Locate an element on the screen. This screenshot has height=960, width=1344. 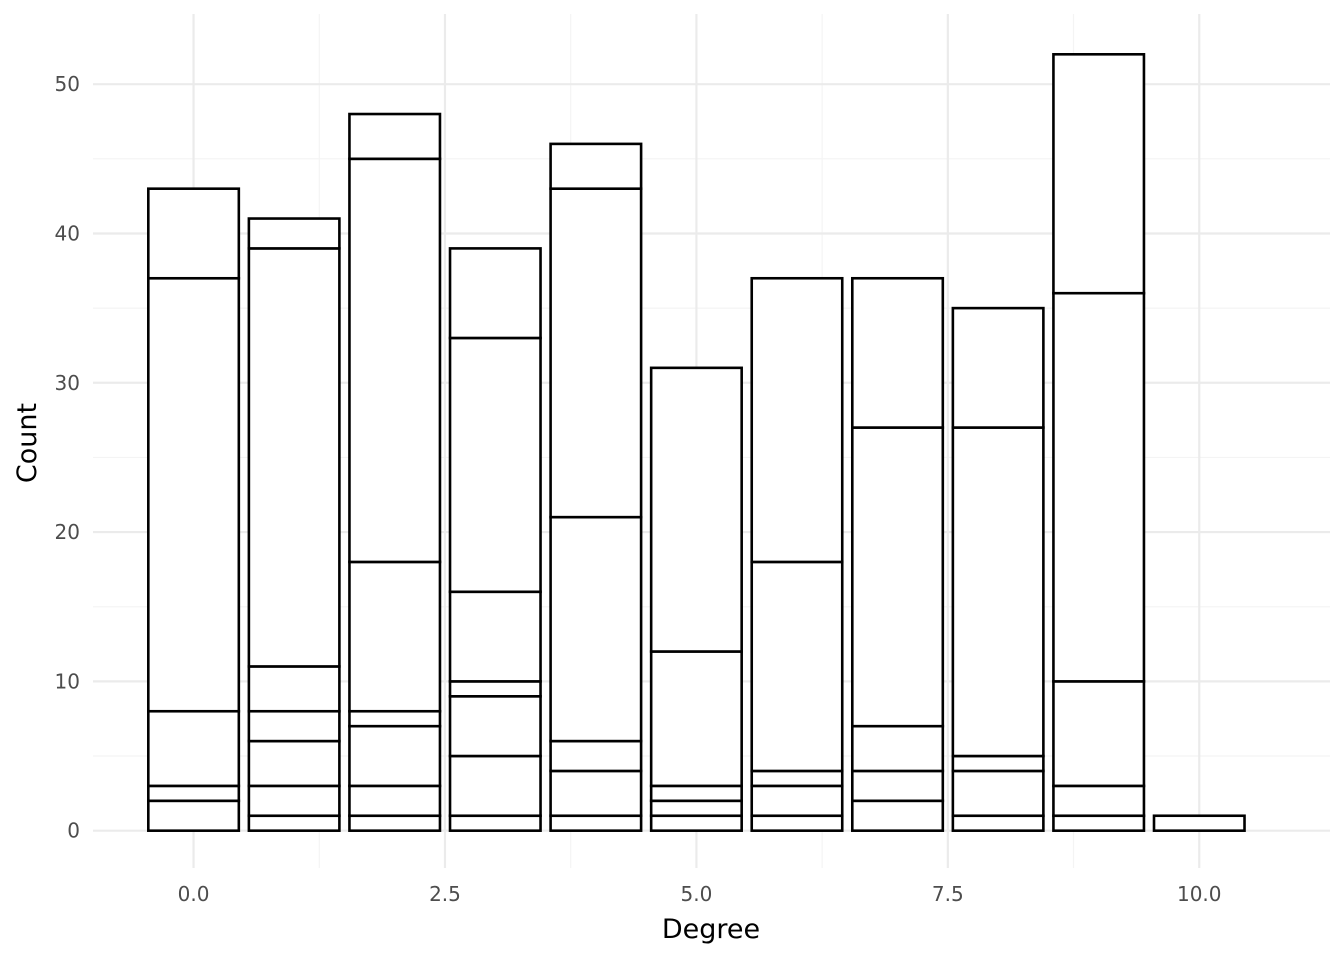
x-tick-label: 5.0 is located at coordinates (697, 894).